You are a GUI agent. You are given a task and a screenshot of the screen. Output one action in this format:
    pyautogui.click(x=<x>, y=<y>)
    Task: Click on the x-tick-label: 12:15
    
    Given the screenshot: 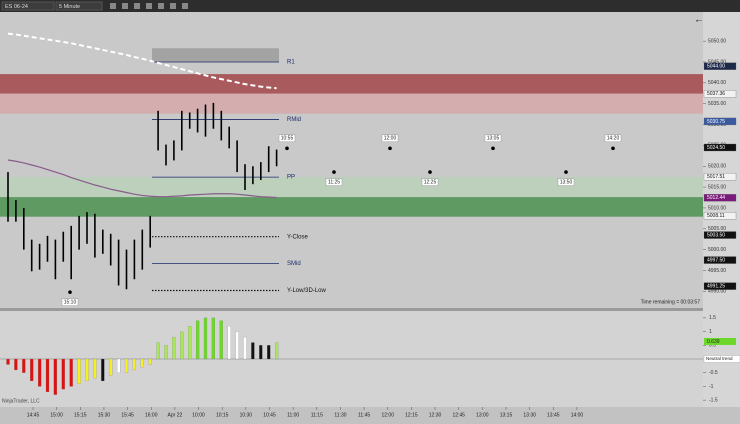 What is the action you would take?
    pyautogui.click(x=411, y=415)
    